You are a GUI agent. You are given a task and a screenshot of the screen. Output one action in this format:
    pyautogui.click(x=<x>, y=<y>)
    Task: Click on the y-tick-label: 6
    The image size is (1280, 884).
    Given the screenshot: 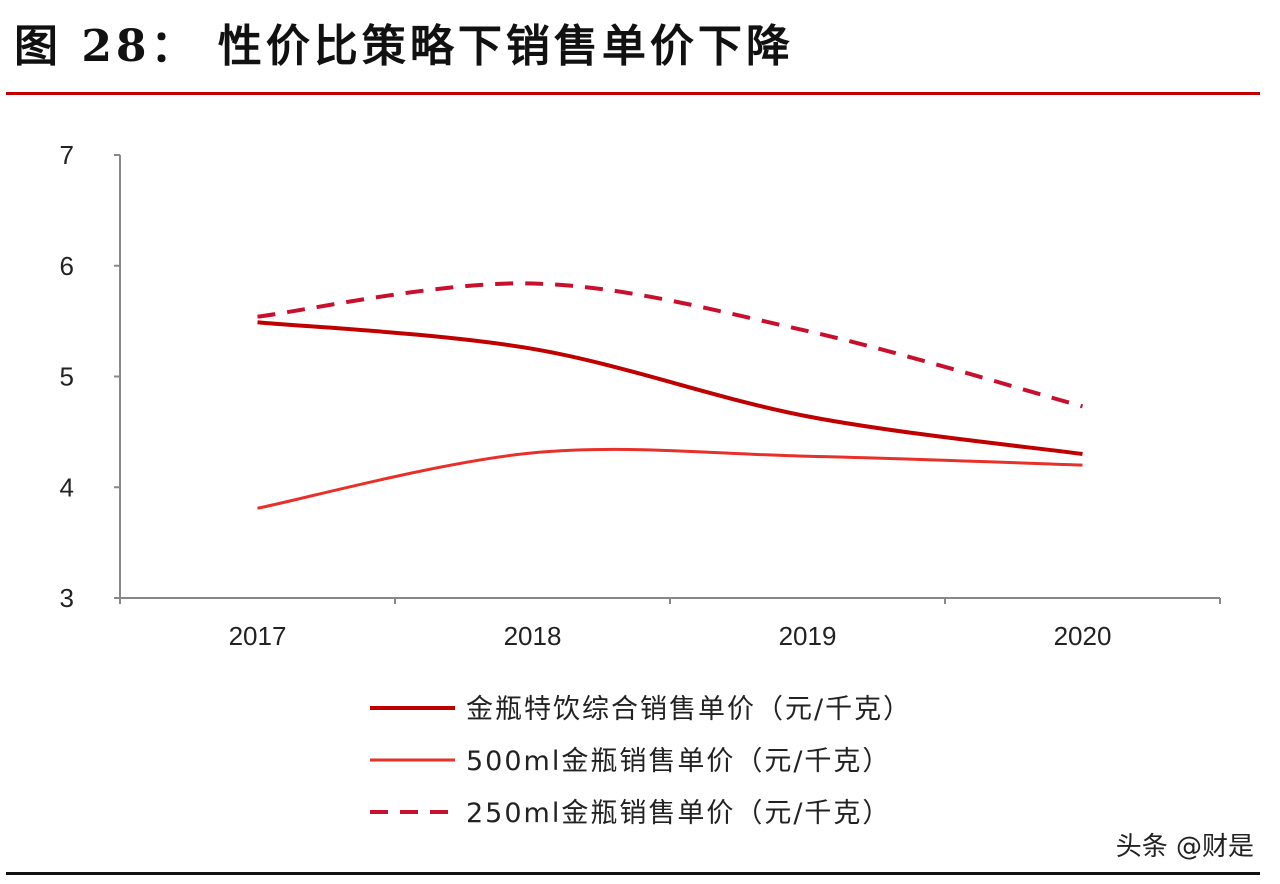 What is the action you would take?
    pyautogui.click(x=67, y=266)
    